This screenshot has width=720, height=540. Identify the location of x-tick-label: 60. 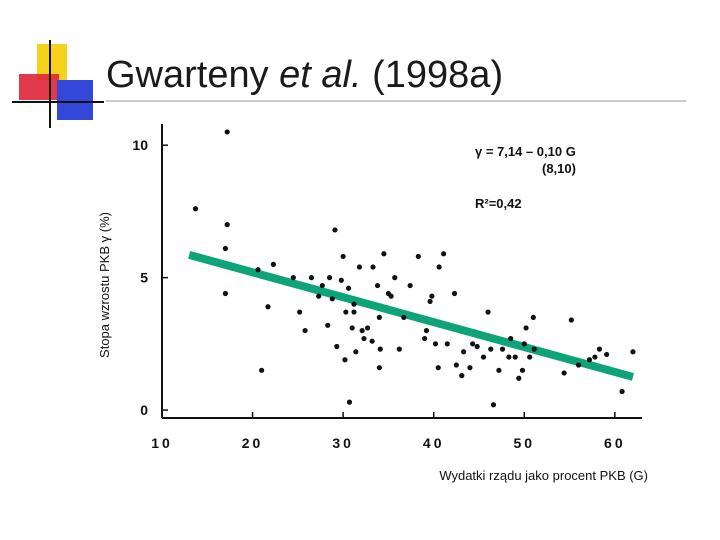
(615, 443).